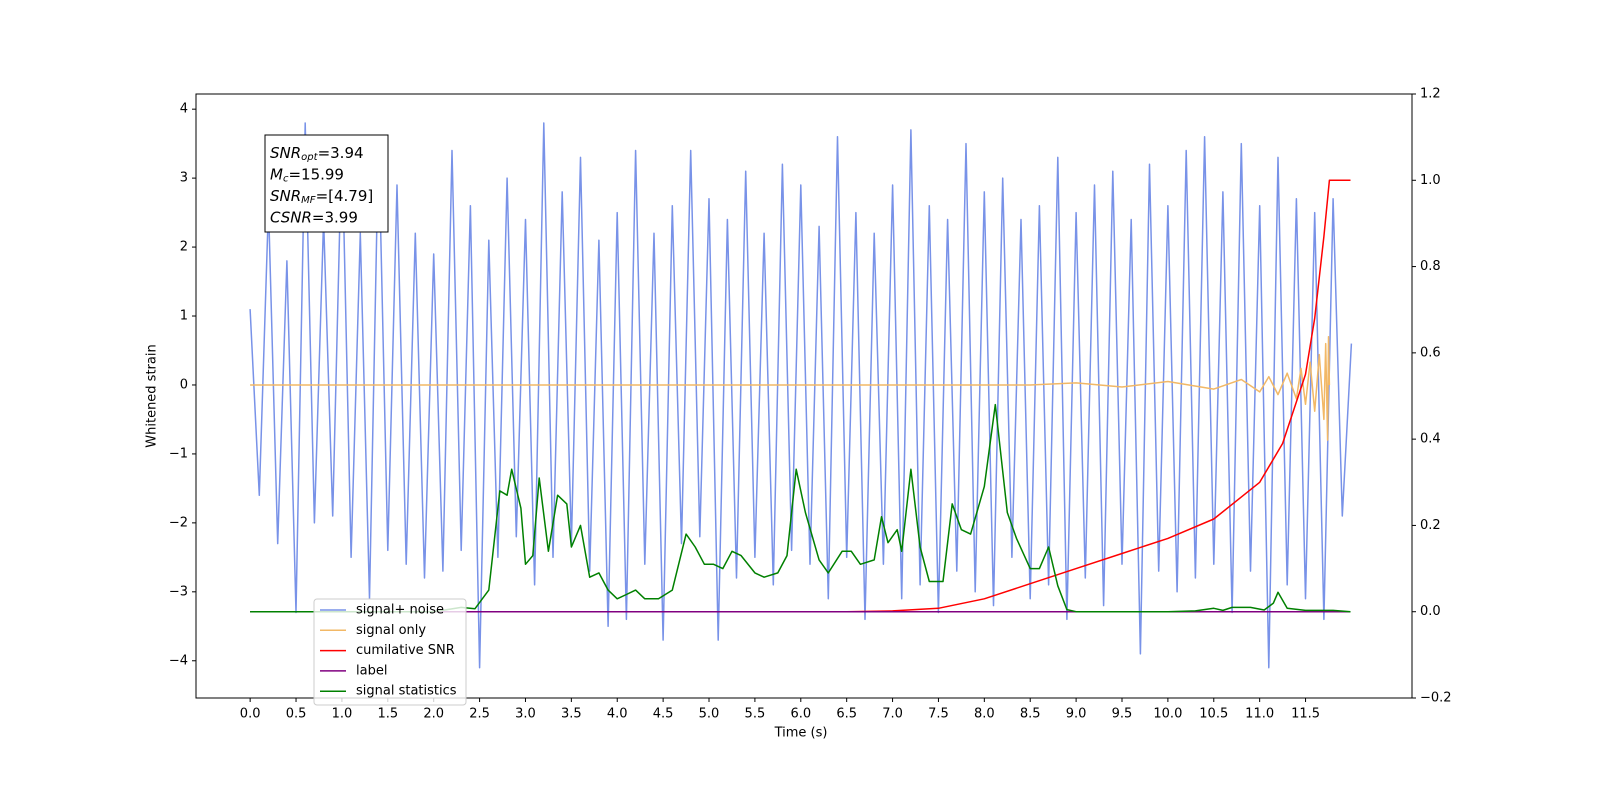 This screenshot has height=804, width=1600. What do you see at coordinates (178, 660) in the screenshot?
I see `y-tick-label: −4` at bounding box center [178, 660].